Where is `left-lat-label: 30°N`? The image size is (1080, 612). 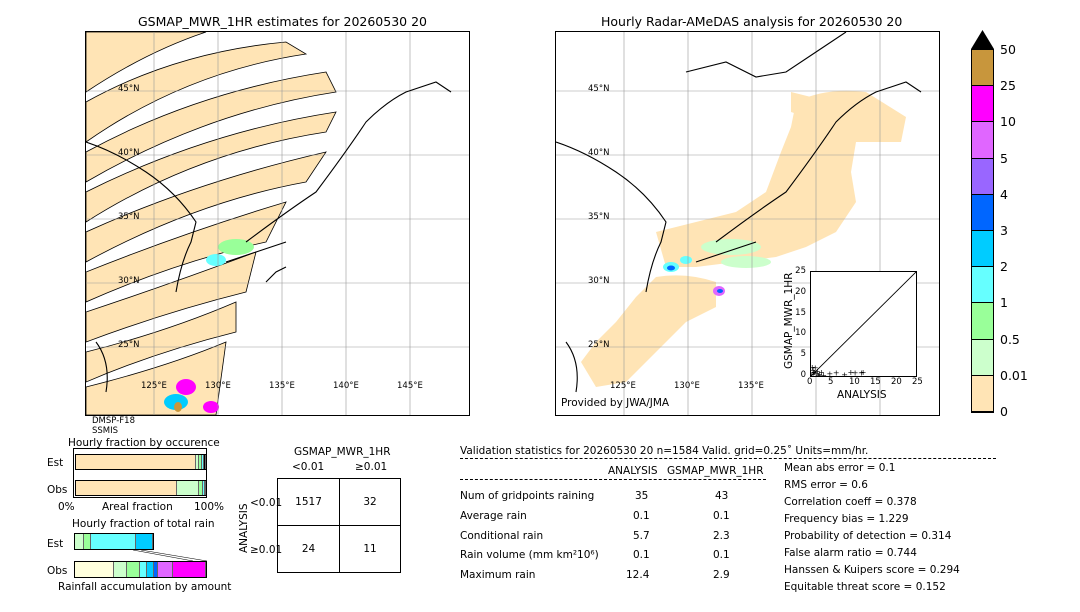 left-lat-label: 30°N is located at coordinates (129, 281).